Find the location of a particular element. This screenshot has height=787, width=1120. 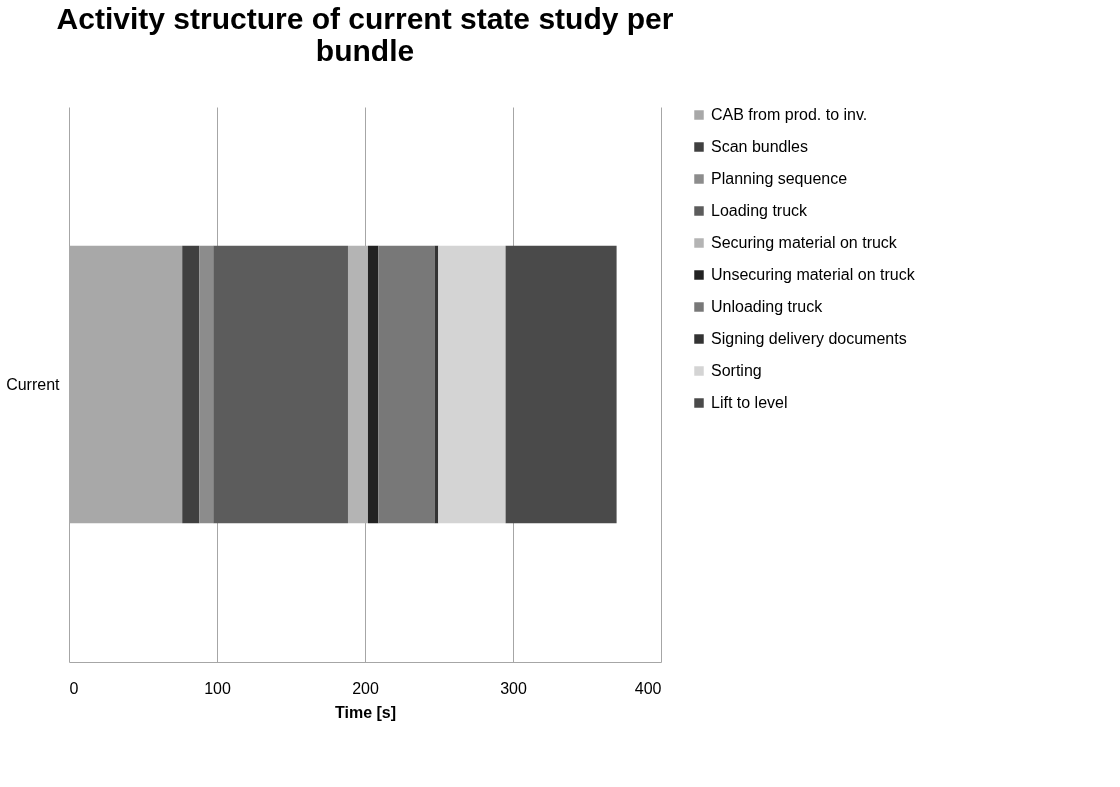

y-tick-label: Current is located at coordinates (33, 384).